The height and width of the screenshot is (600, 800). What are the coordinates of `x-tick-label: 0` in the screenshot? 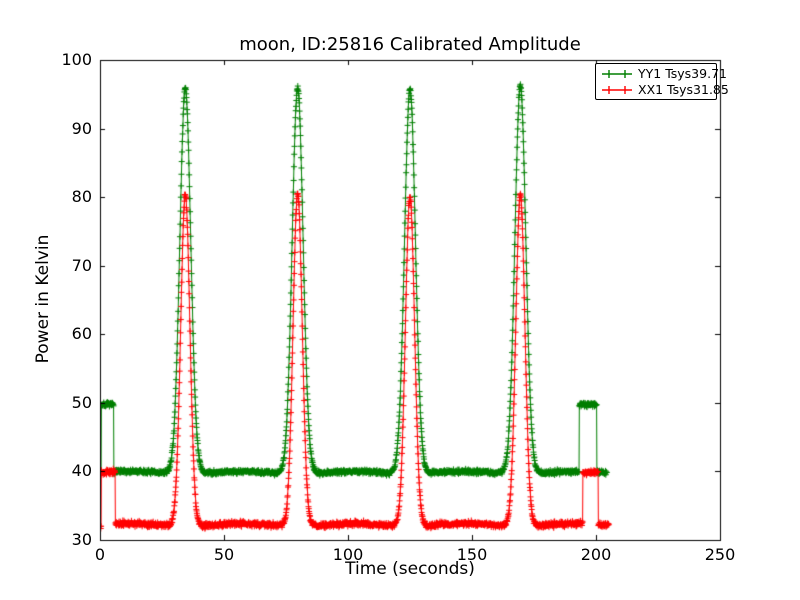 It's located at (100, 554).